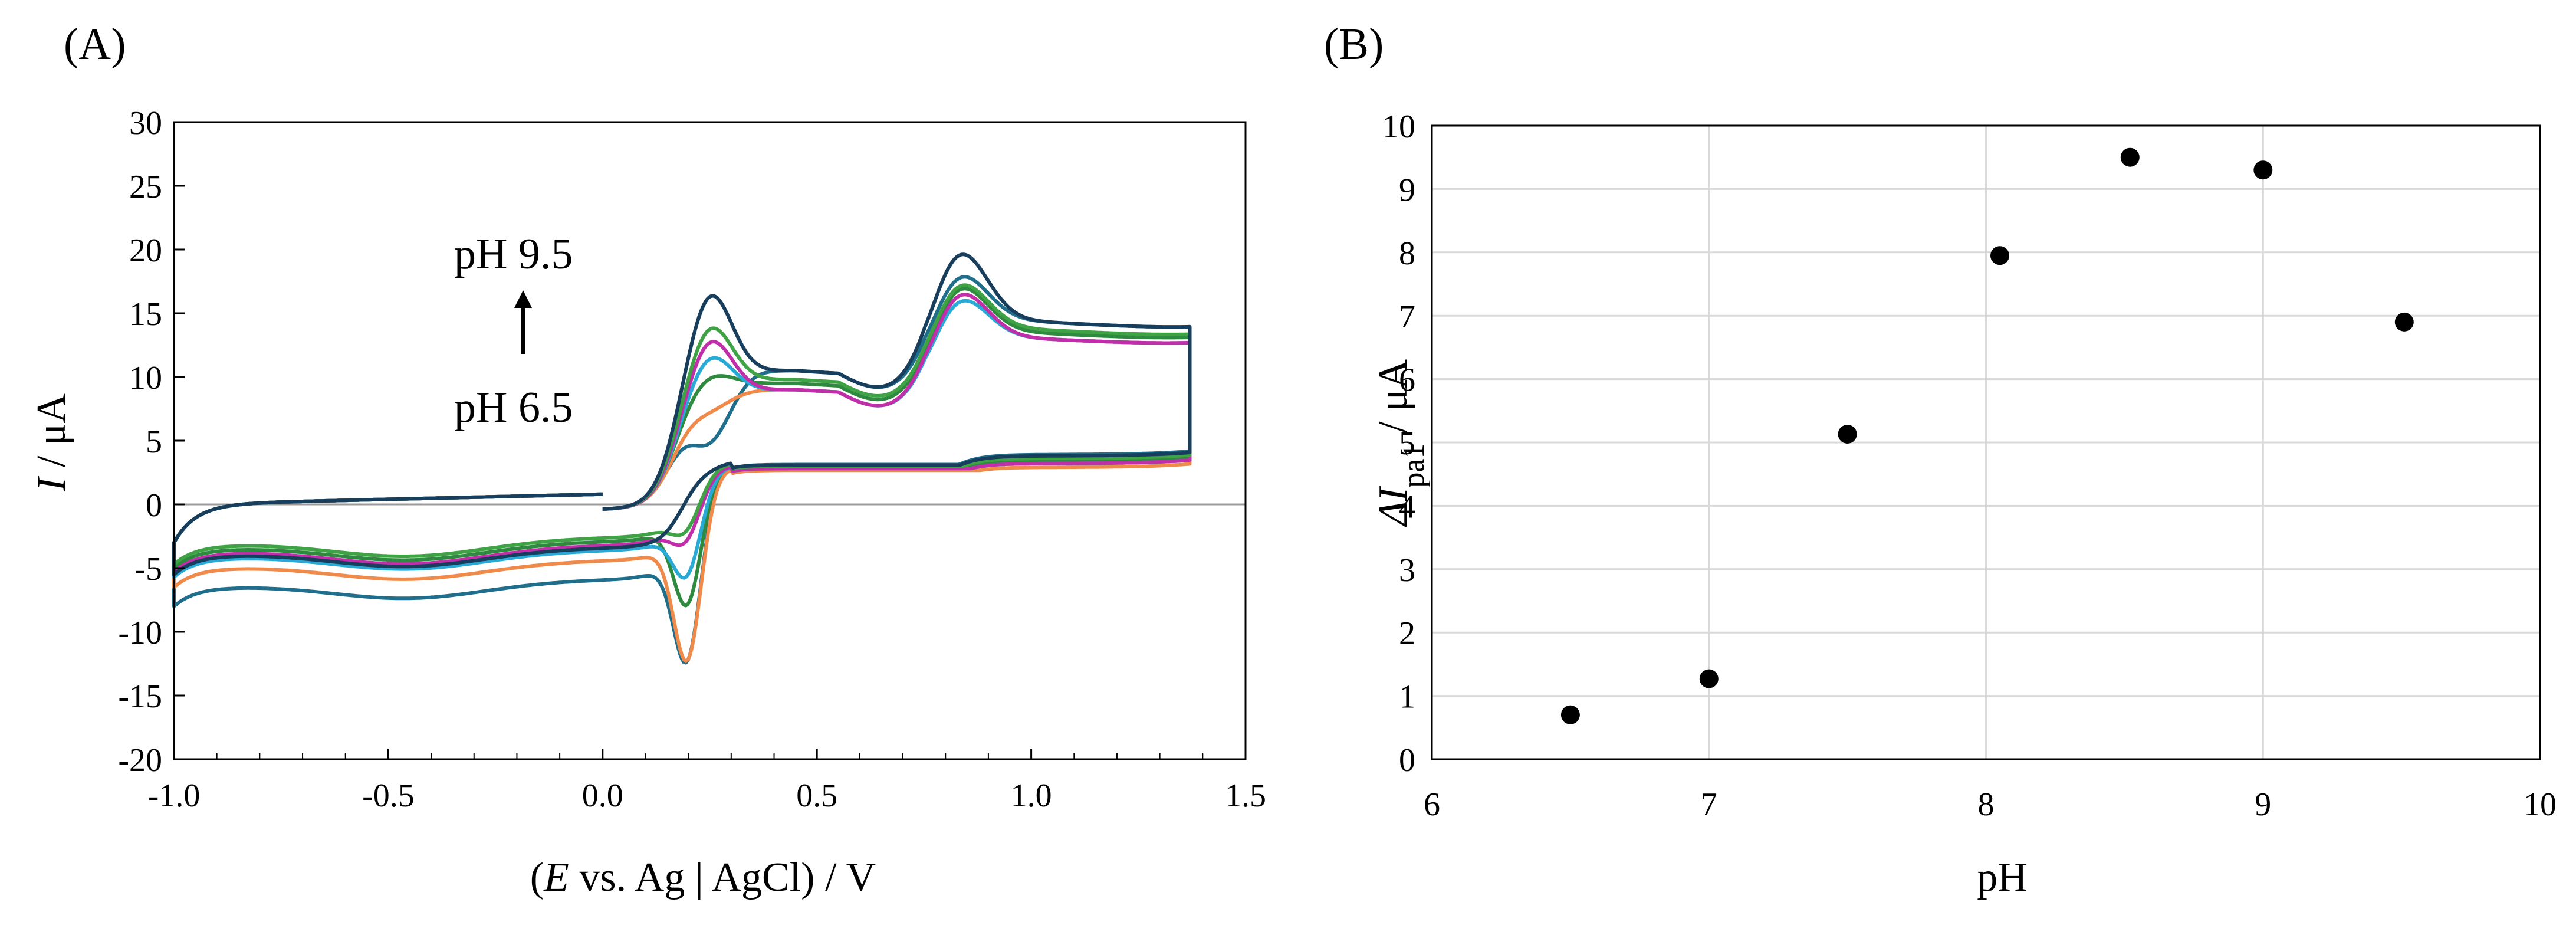  What do you see at coordinates (148, 569) in the screenshot?
I see `y-tick-label: -5` at bounding box center [148, 569].